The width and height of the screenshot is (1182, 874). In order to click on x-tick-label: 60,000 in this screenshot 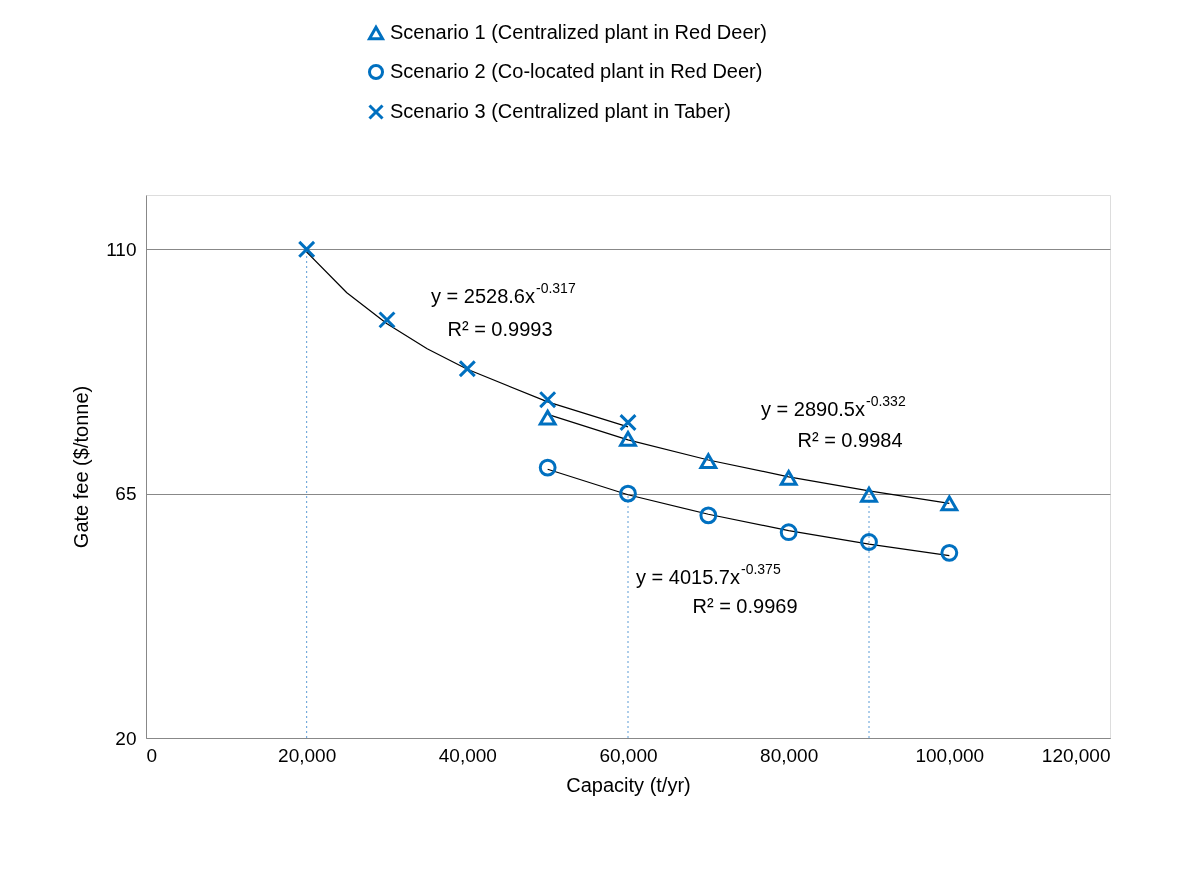, I will do `click(628, 755)`.